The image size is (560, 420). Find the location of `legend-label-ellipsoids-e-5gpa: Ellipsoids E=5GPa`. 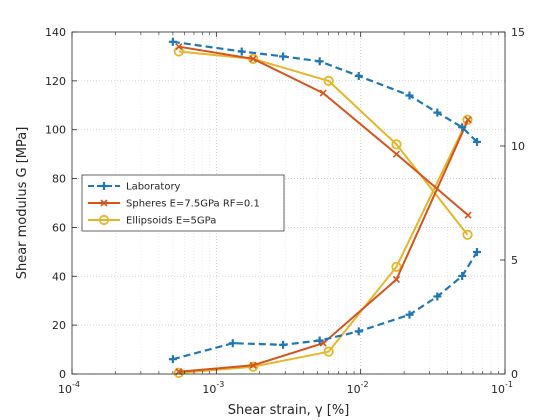

legend-label-ellipsoids-e-5gpa: Ellipsoids E=5GPa is located at coordinates (171, 221).